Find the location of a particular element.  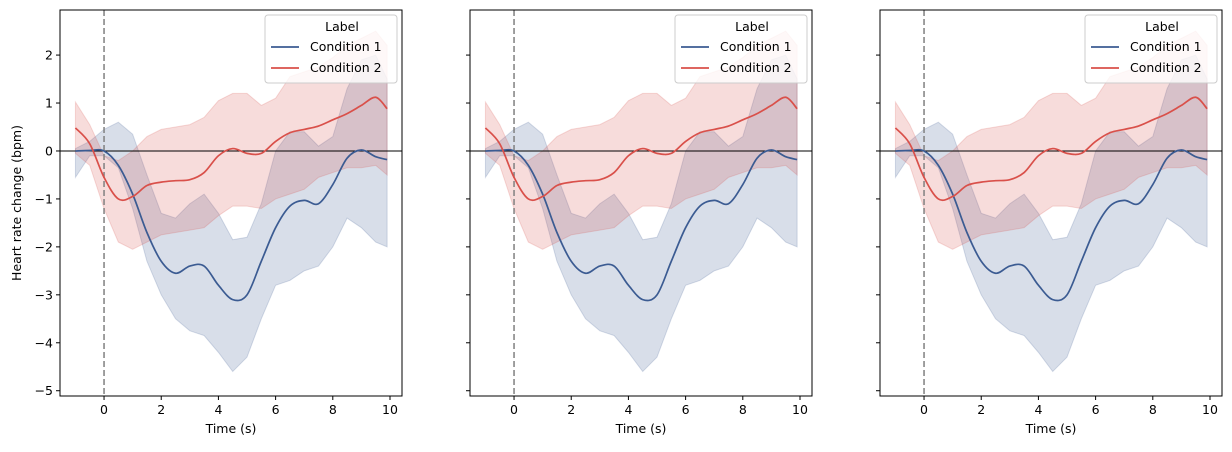

y-tick-label: 1 is located at coordinates (49, 103).